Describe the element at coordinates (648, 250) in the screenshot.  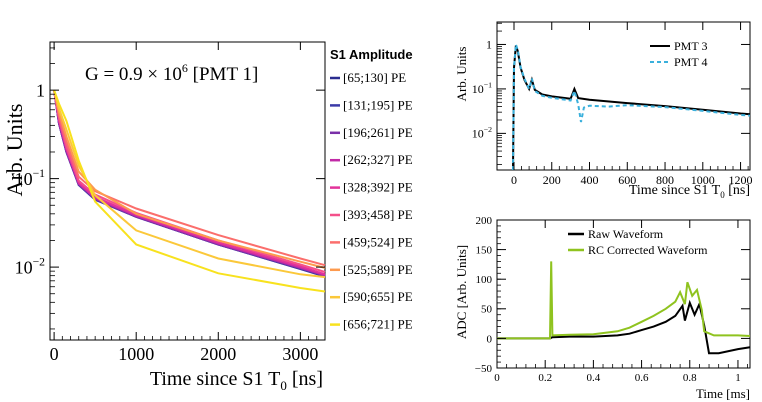
I see `br-legend-entry-1: RC Corrected Waveform` at that location.